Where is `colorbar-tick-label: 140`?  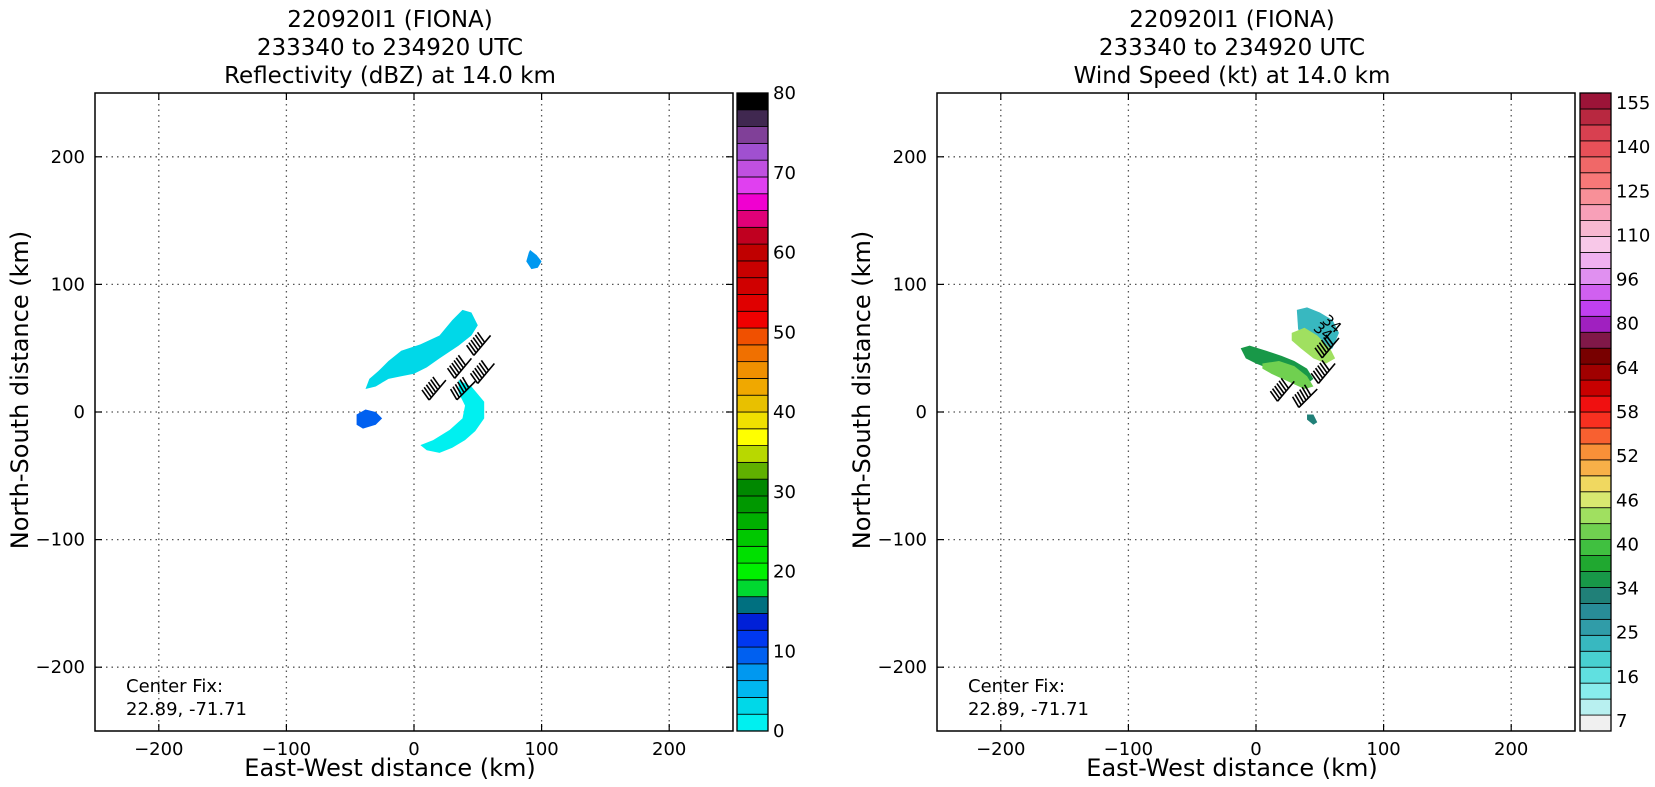 colorbar-tick-label: 140 is located at coordinates (1633, 147).